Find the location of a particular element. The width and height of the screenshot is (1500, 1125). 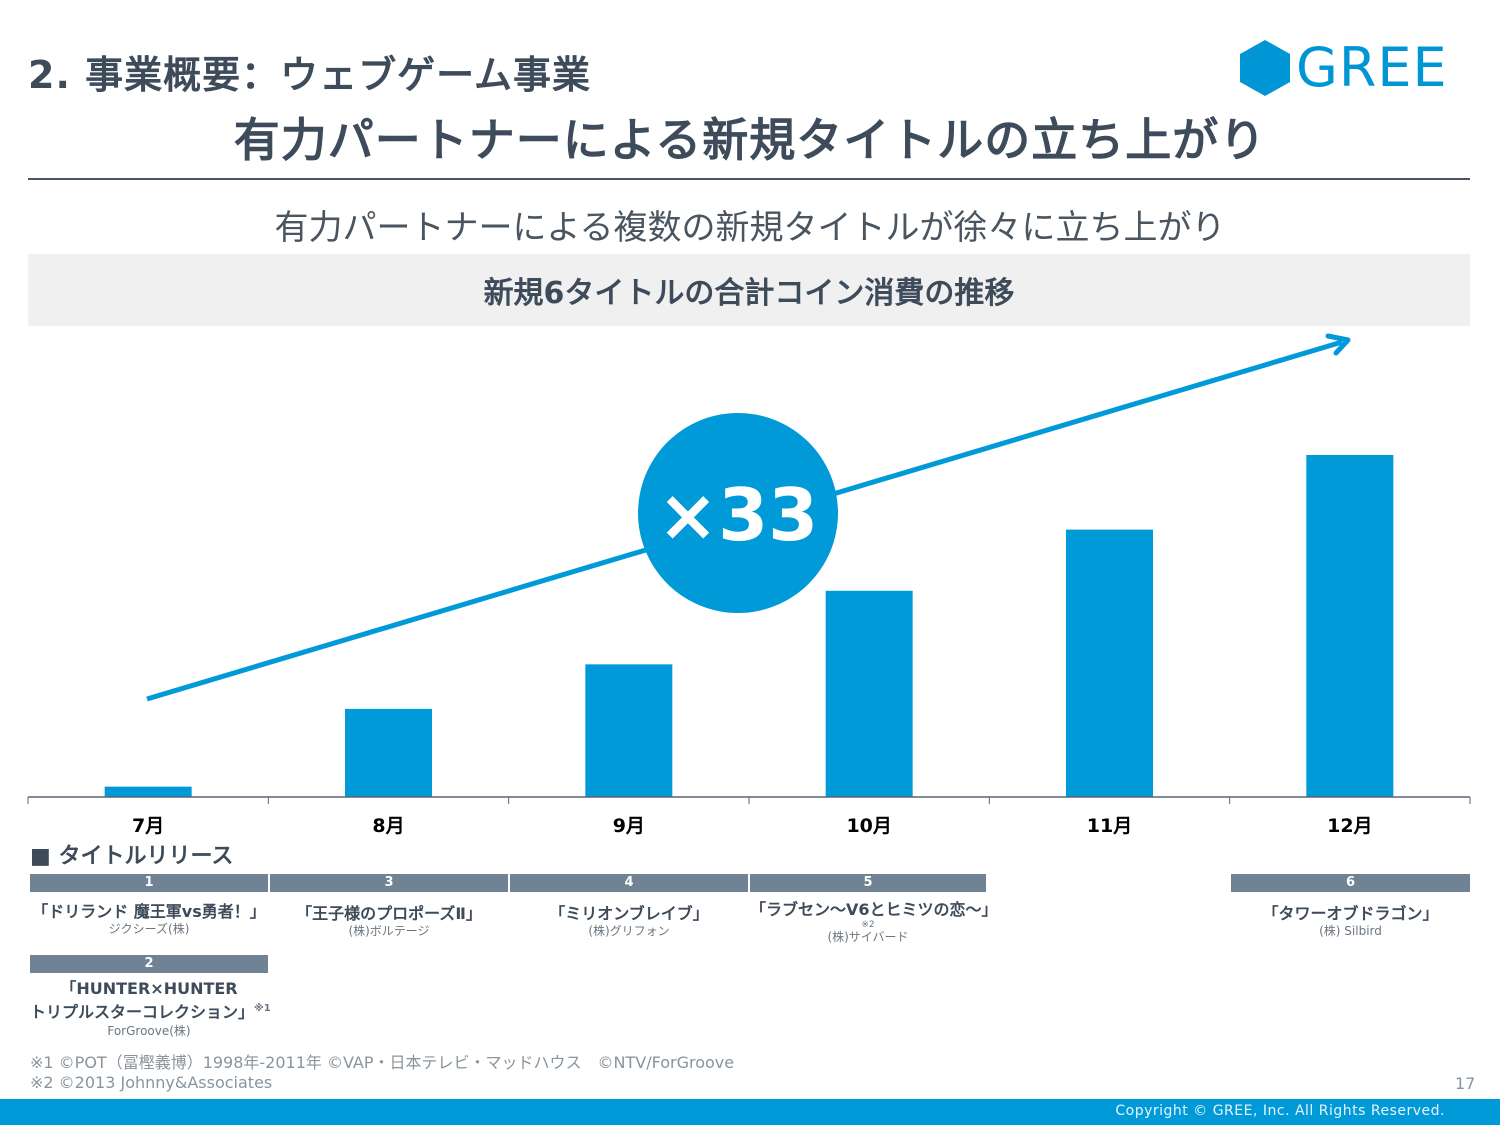

chart-header-band: 新規6タイトルの合計コイン消費の推移 is located at coordinates (749, 290).